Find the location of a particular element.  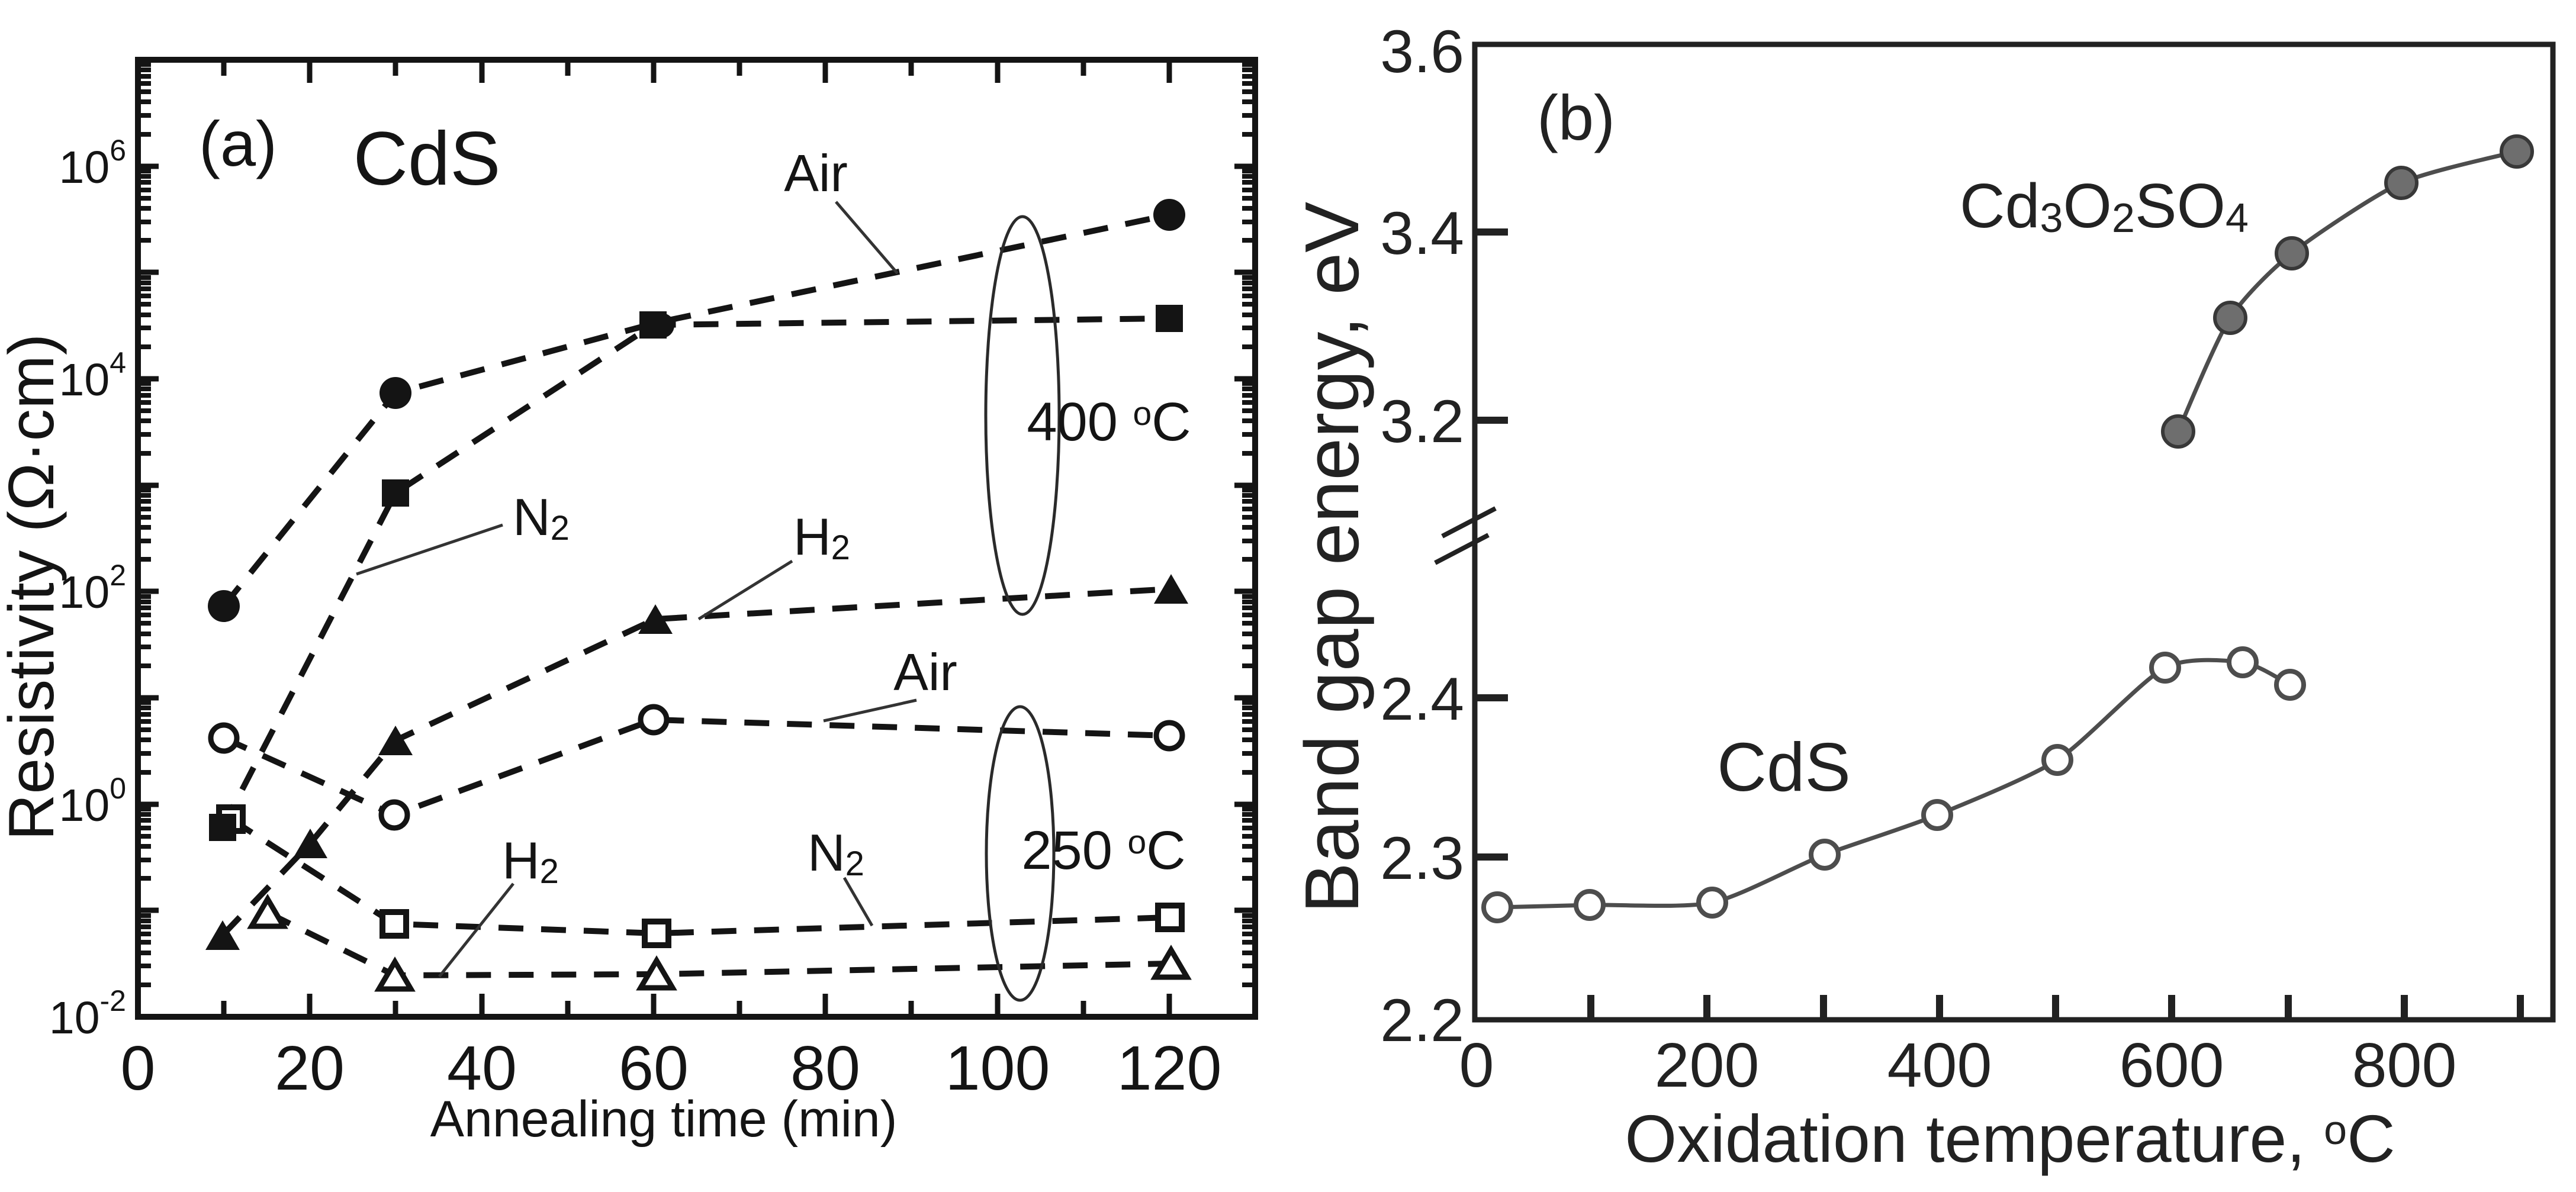

svg-text: 60 is located at coordinates (654, 1068).